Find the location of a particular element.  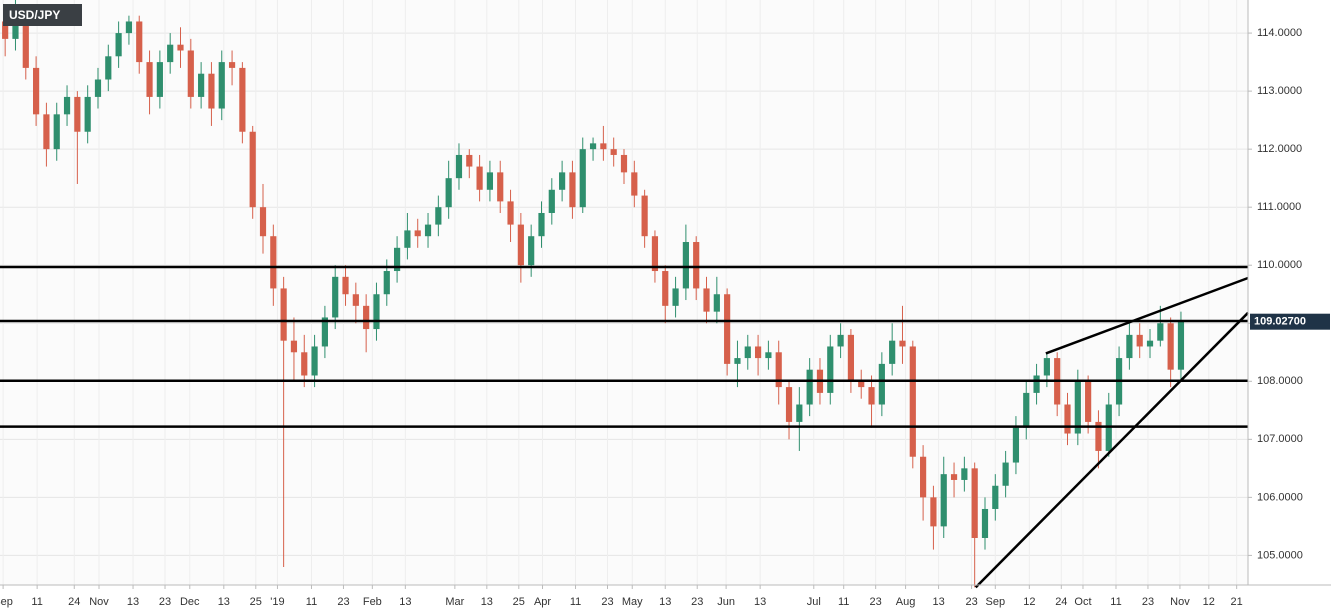

y-tick-label: 111.0000 is located at coordinates (1279, 207).